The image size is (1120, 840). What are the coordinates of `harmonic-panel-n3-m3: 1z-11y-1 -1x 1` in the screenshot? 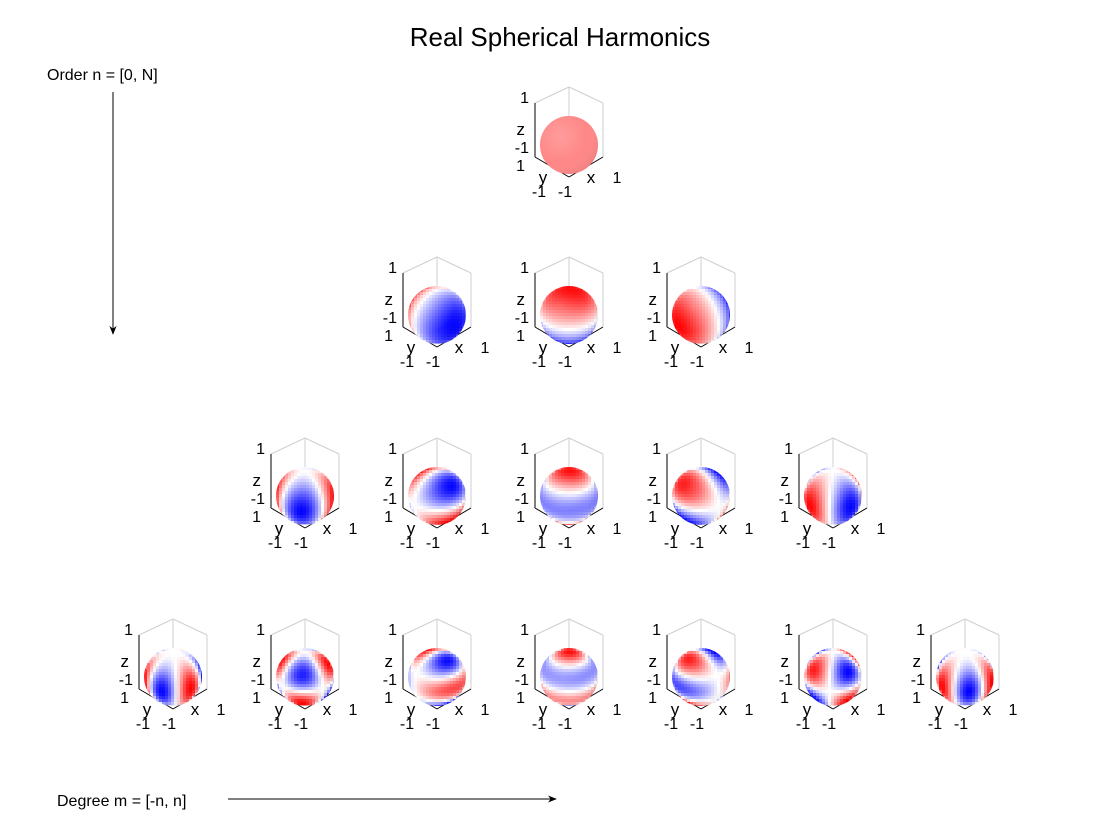 It's located at (964, 675).